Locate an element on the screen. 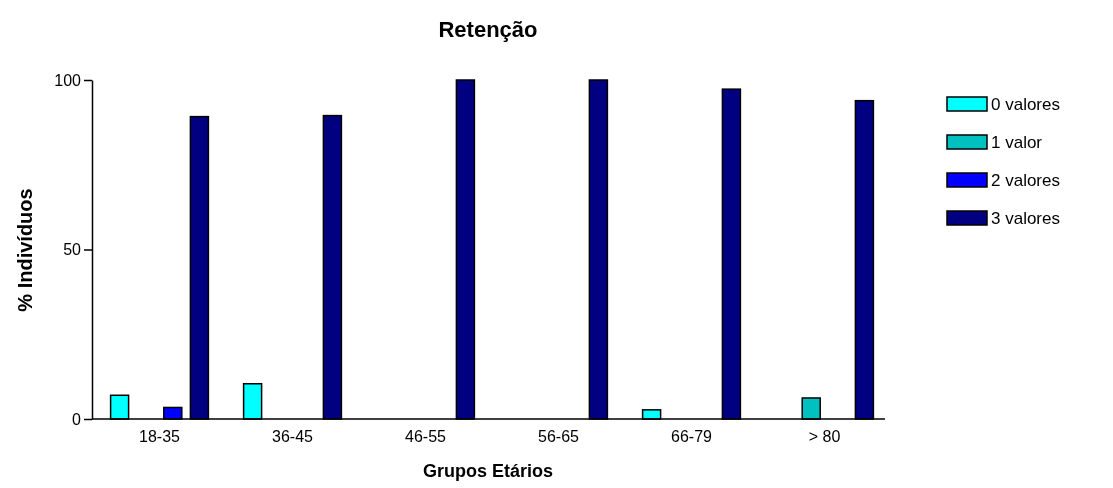 This screenshot has width=1113, height=488. y-axis-title: % Indivíduos is located at coordinates (25, 250).